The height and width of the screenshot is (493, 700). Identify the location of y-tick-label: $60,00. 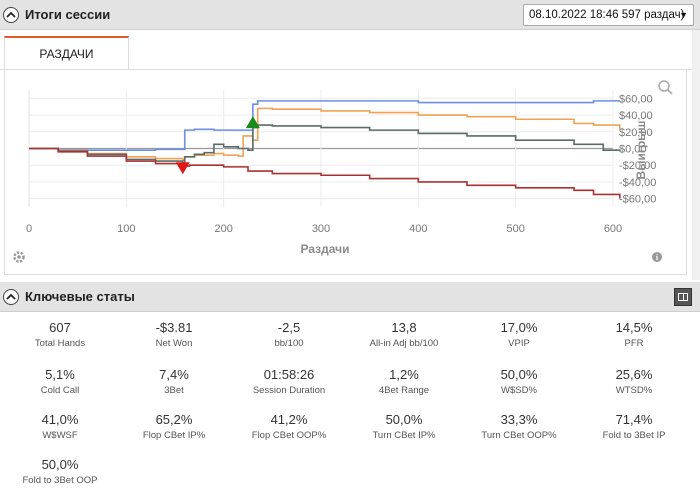
(636, 99).